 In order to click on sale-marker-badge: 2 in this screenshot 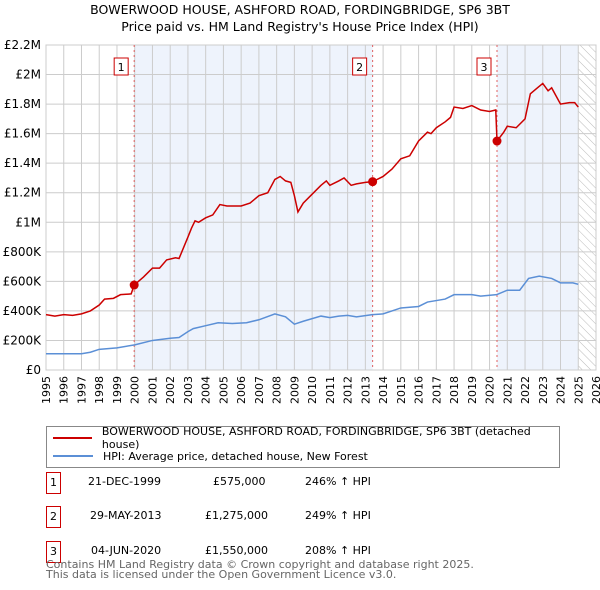, I will do `click(53, 517)`.